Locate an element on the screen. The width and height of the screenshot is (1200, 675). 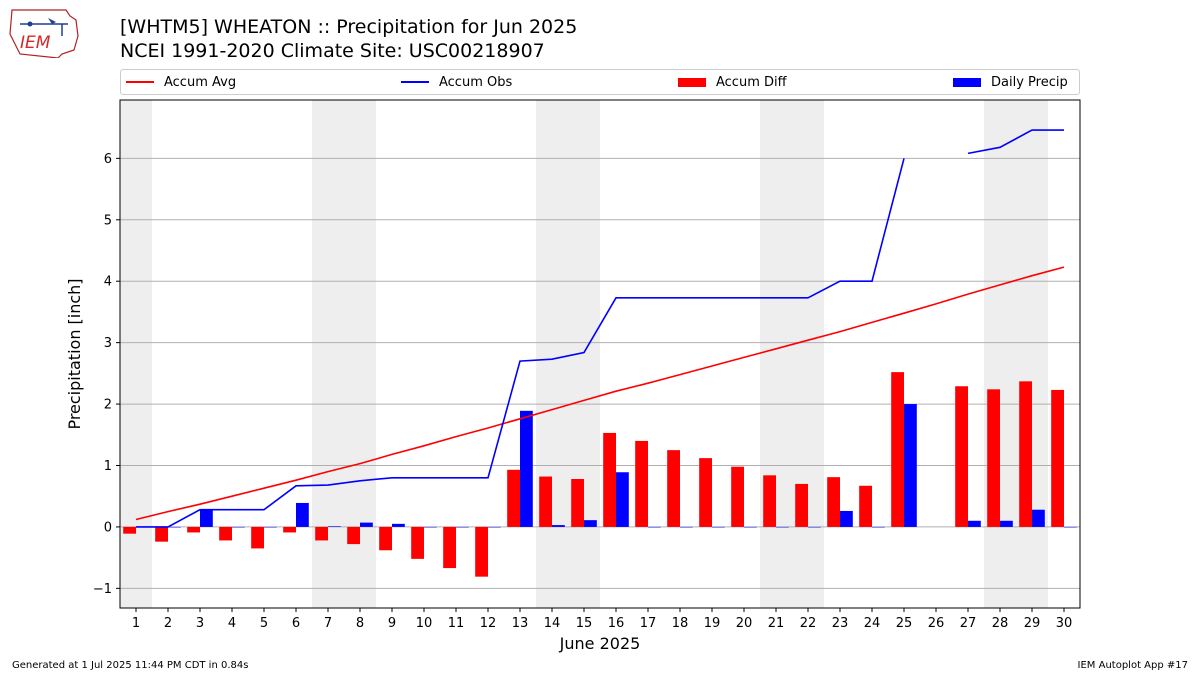
y-tick-label: −1 is located at coordinates (102, 589).